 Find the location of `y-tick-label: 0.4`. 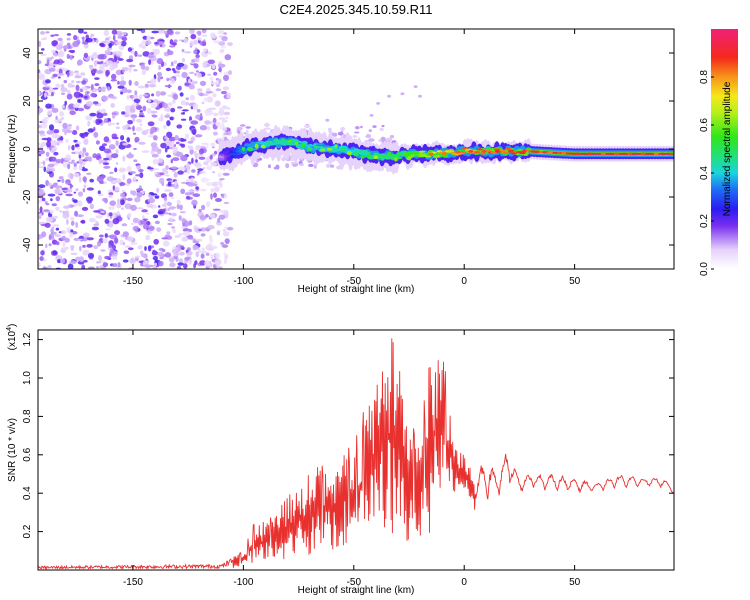

y-tick-label: 0.4 is located at coordinates (27, 493).